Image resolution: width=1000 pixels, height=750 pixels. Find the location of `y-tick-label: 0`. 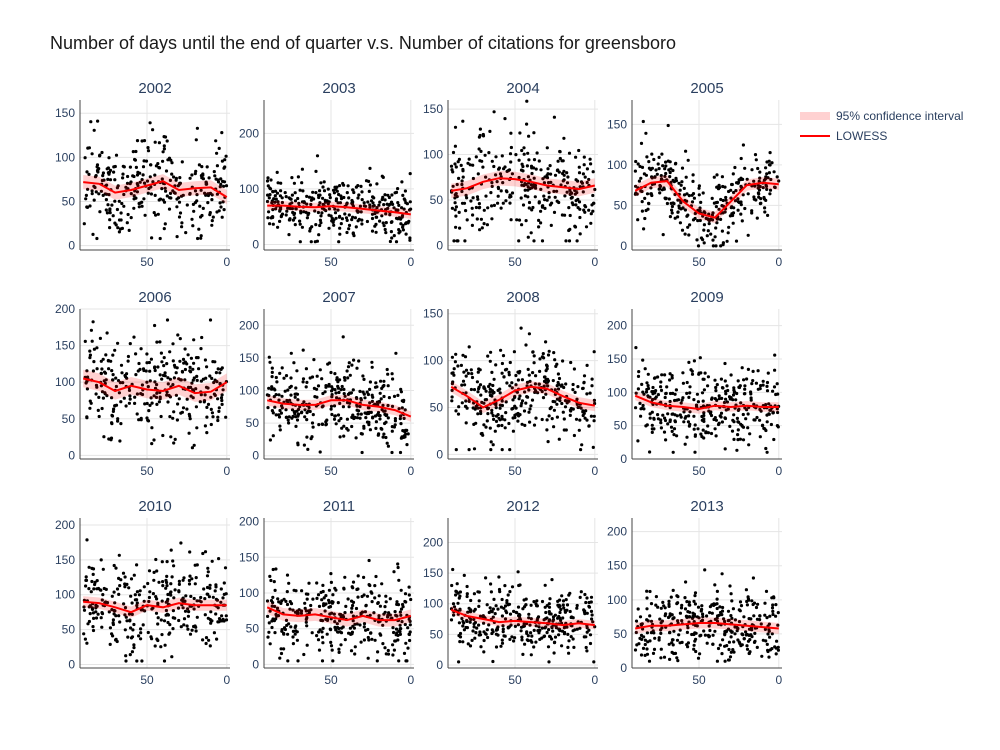

y-tick-label: 0 is located at coordinates (623, 668).